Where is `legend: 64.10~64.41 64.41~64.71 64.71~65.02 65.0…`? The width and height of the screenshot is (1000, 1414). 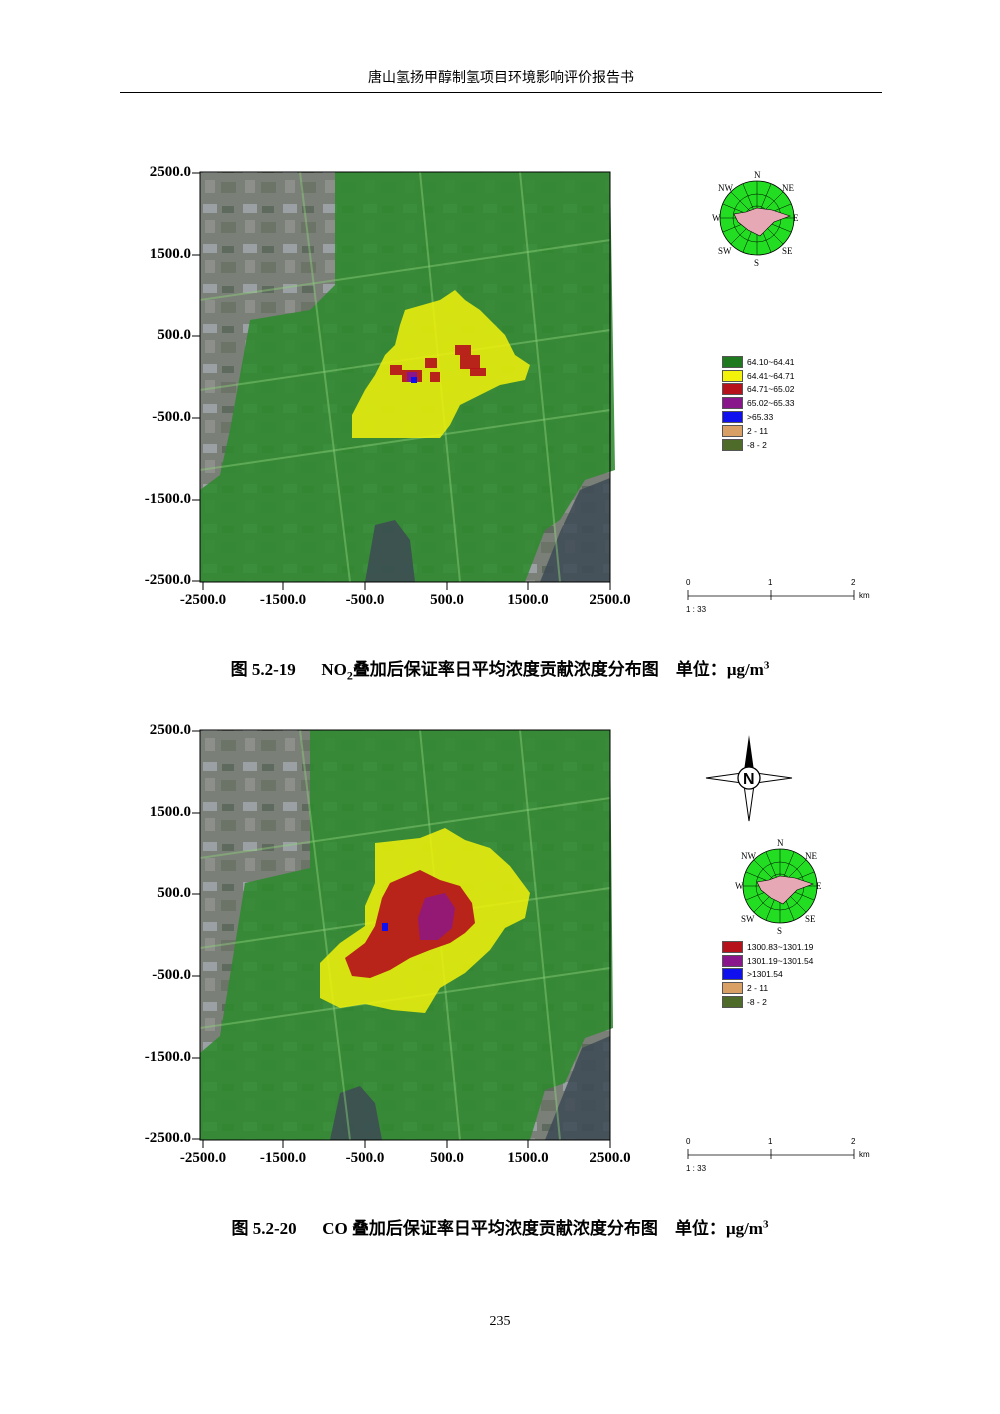 legend: 64.10~64.41 64.41~64.71 64.71~65.02 65.0… is located at coordinates (758, 403).